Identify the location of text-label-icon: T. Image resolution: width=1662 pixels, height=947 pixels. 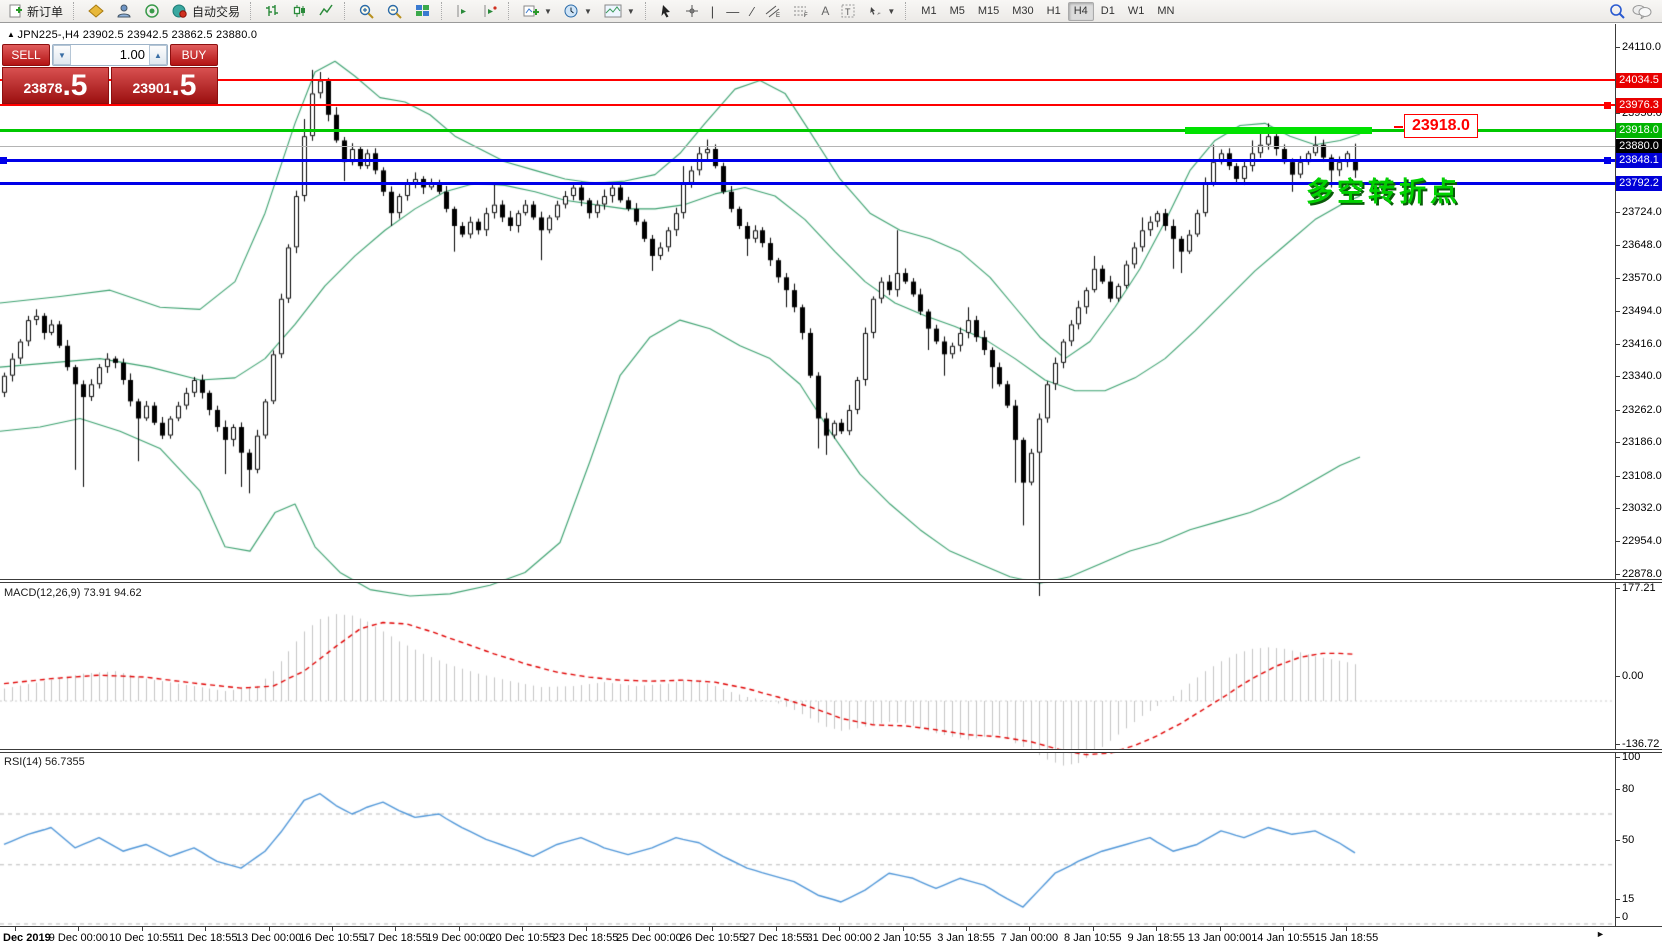
(848, 11).